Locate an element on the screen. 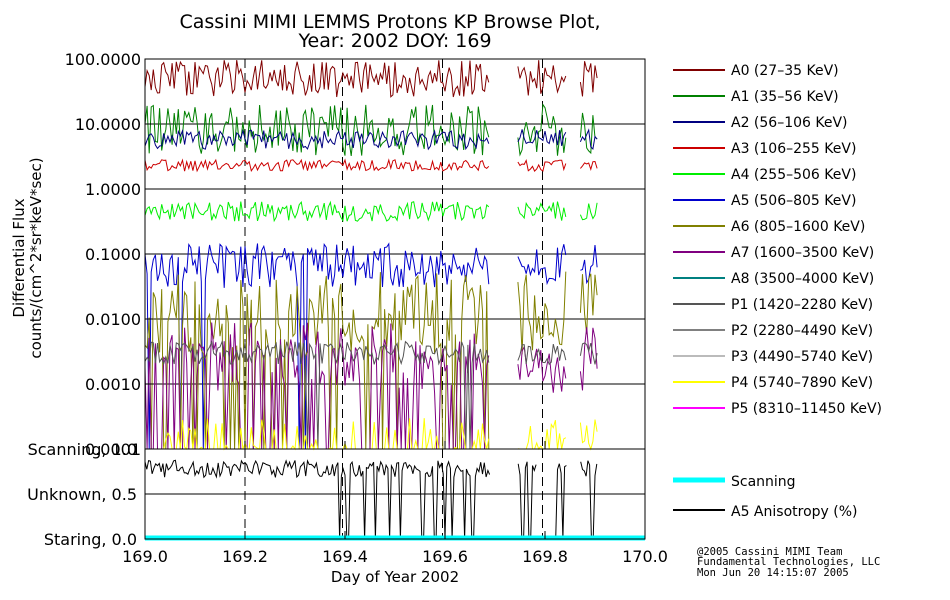 The height and width of the screenshot is (600, 950). legend-anisotropy: Scanning A5 Anisotropy (%) is located at coordinates (765, 497).